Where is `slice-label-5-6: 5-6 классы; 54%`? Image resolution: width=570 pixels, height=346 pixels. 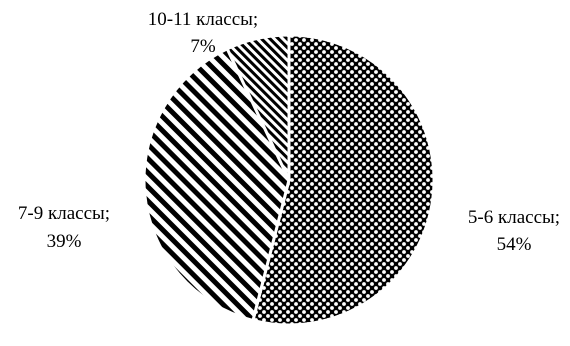
slice-label-5-6: 5-6 классы; 54% is located at coordinates (514, 231).